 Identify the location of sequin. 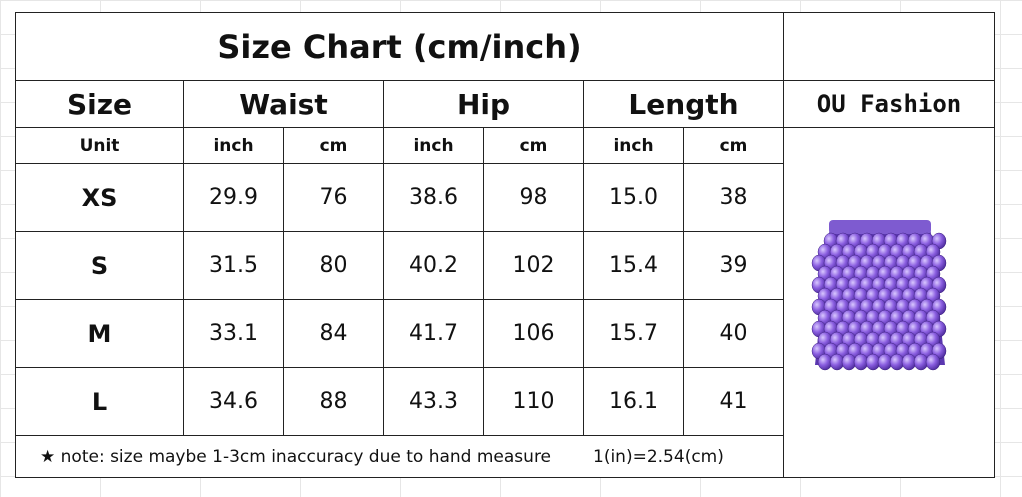
(933, 362).